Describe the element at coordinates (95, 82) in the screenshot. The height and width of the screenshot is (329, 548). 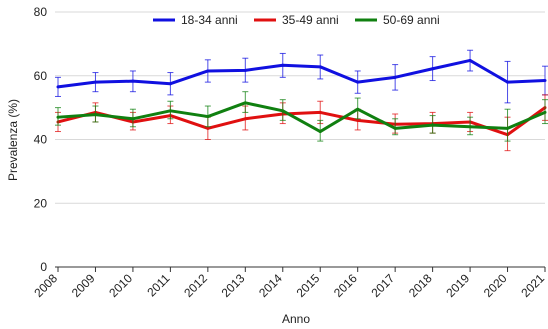
I see `data-point-1-2009` at that location.